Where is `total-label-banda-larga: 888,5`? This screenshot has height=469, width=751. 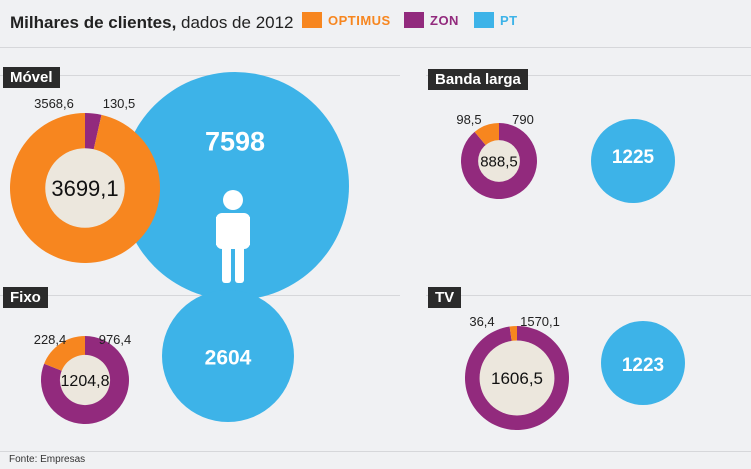 total-label-banda-larga: 888,5 is located at coordinates (499, 161).